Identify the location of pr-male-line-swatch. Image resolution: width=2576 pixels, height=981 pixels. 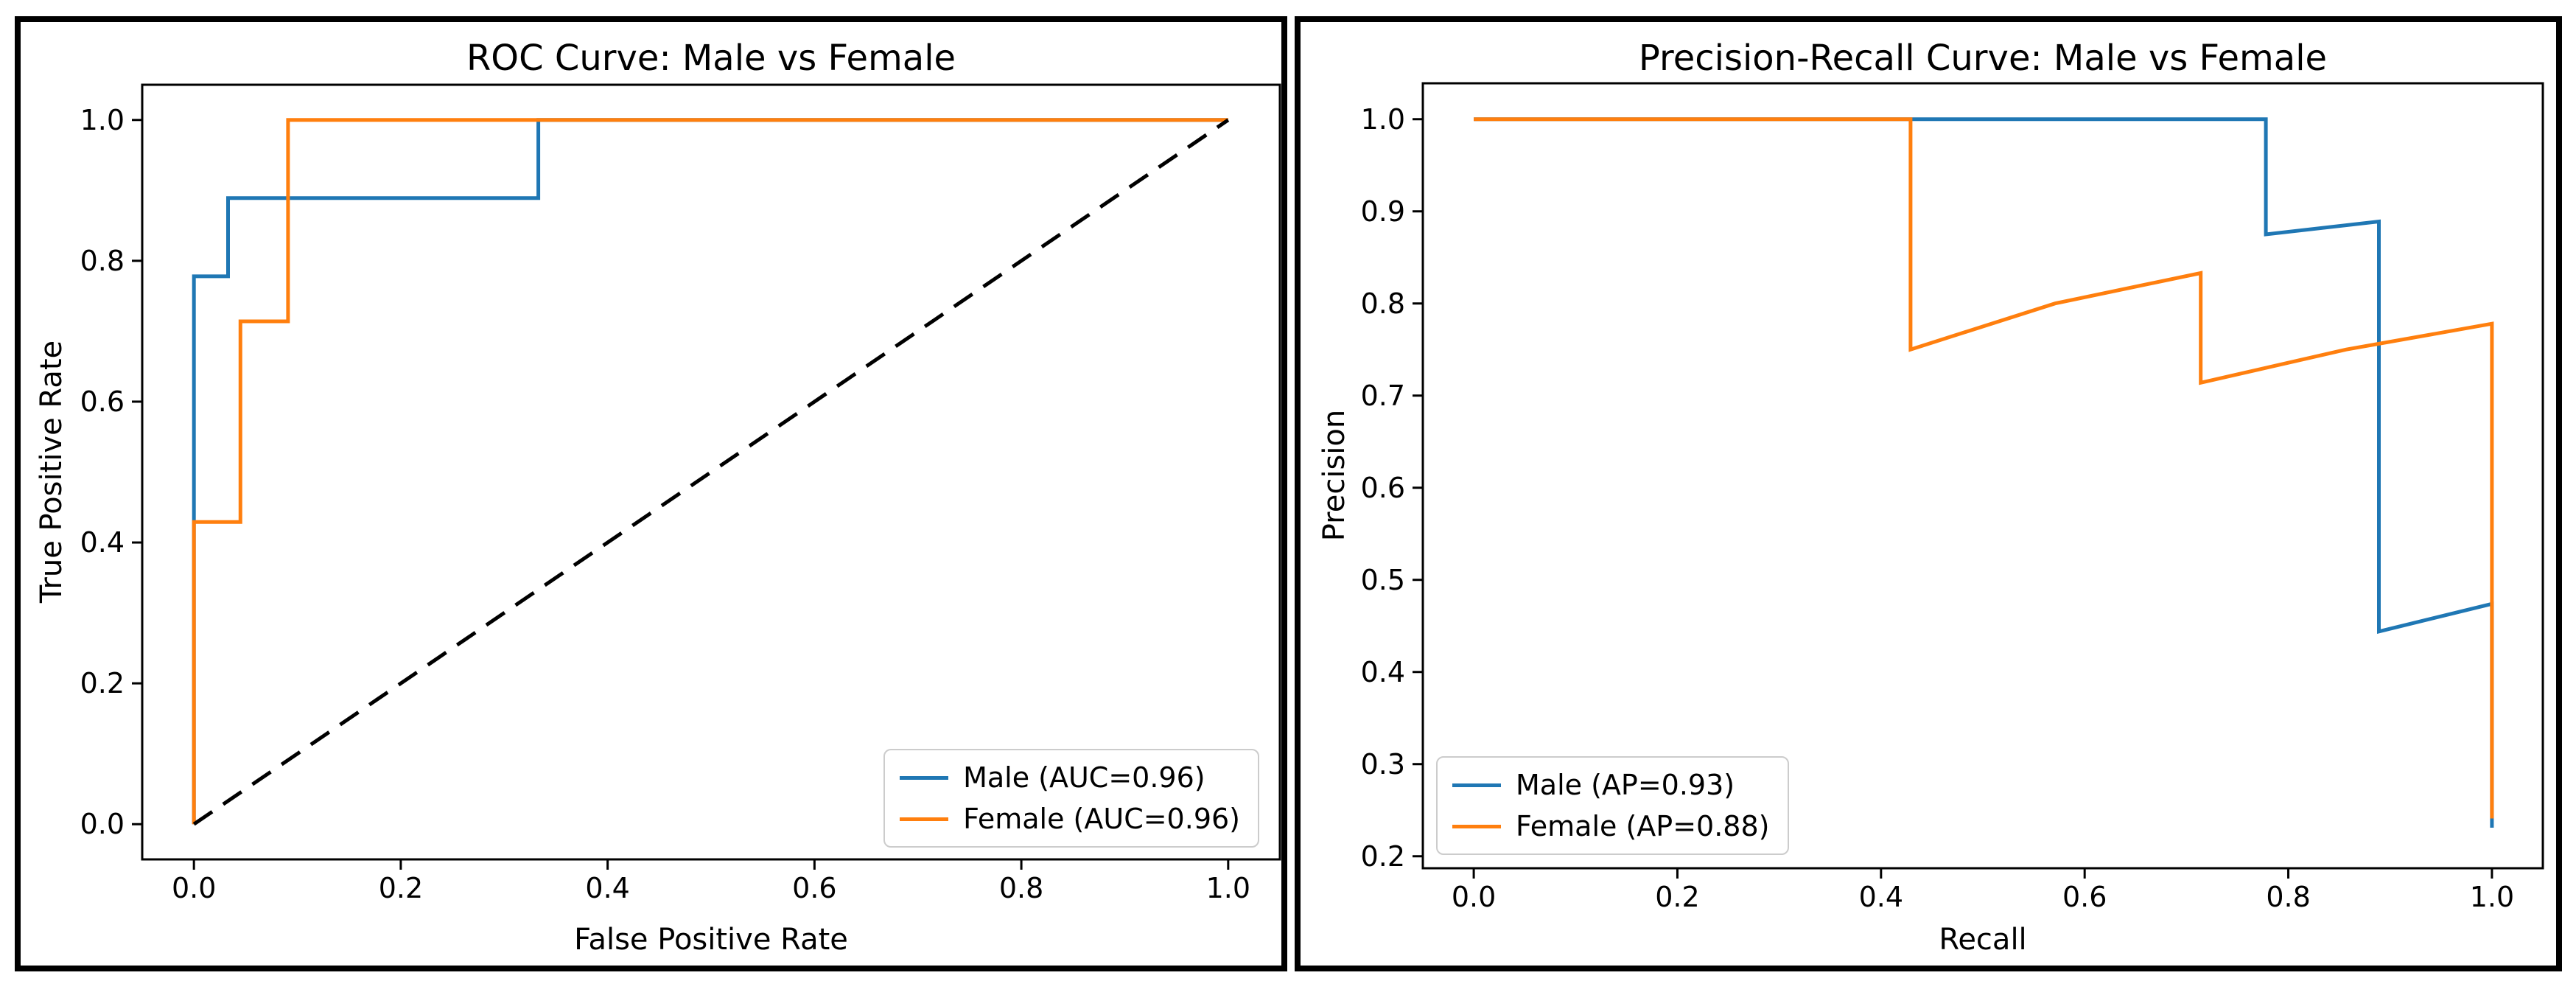
(1476, 785).